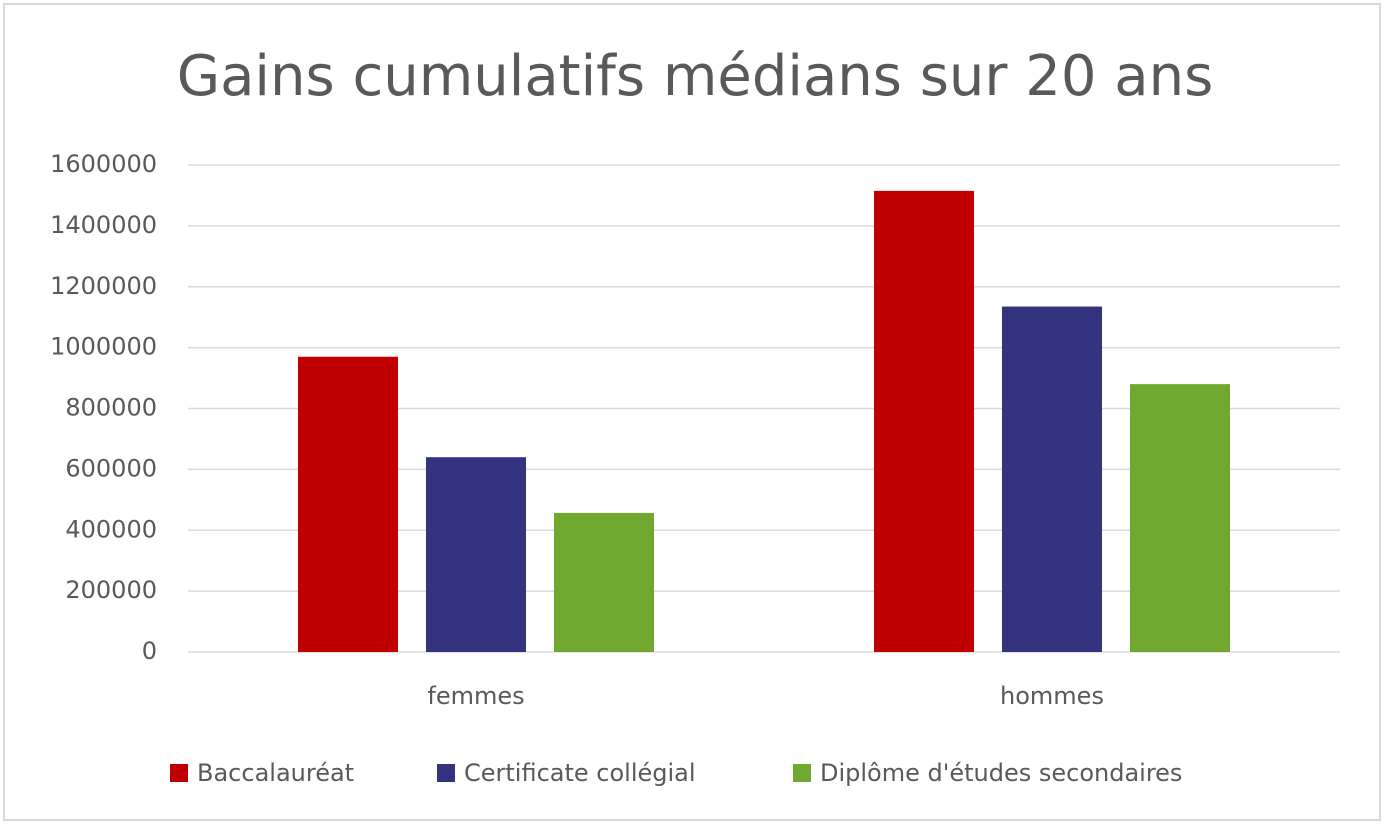  What do you see at coordinates (103, 164) in the screenshot?
I see `y-tick-label: 1600000` at bounding box center [103, 164].